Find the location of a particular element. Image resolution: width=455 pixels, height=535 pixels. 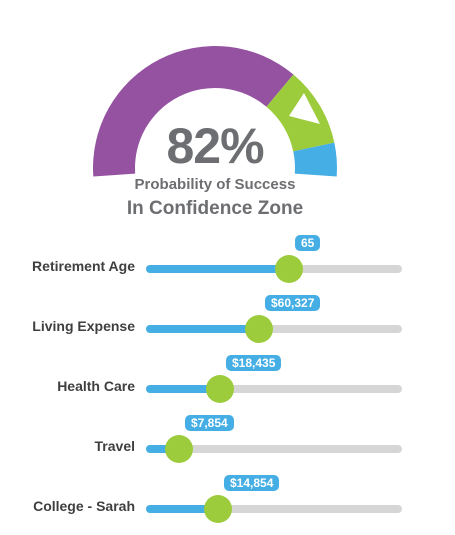

slider-row-living-expense: Living Expense $60,327 is located at coordinates (227, 321).